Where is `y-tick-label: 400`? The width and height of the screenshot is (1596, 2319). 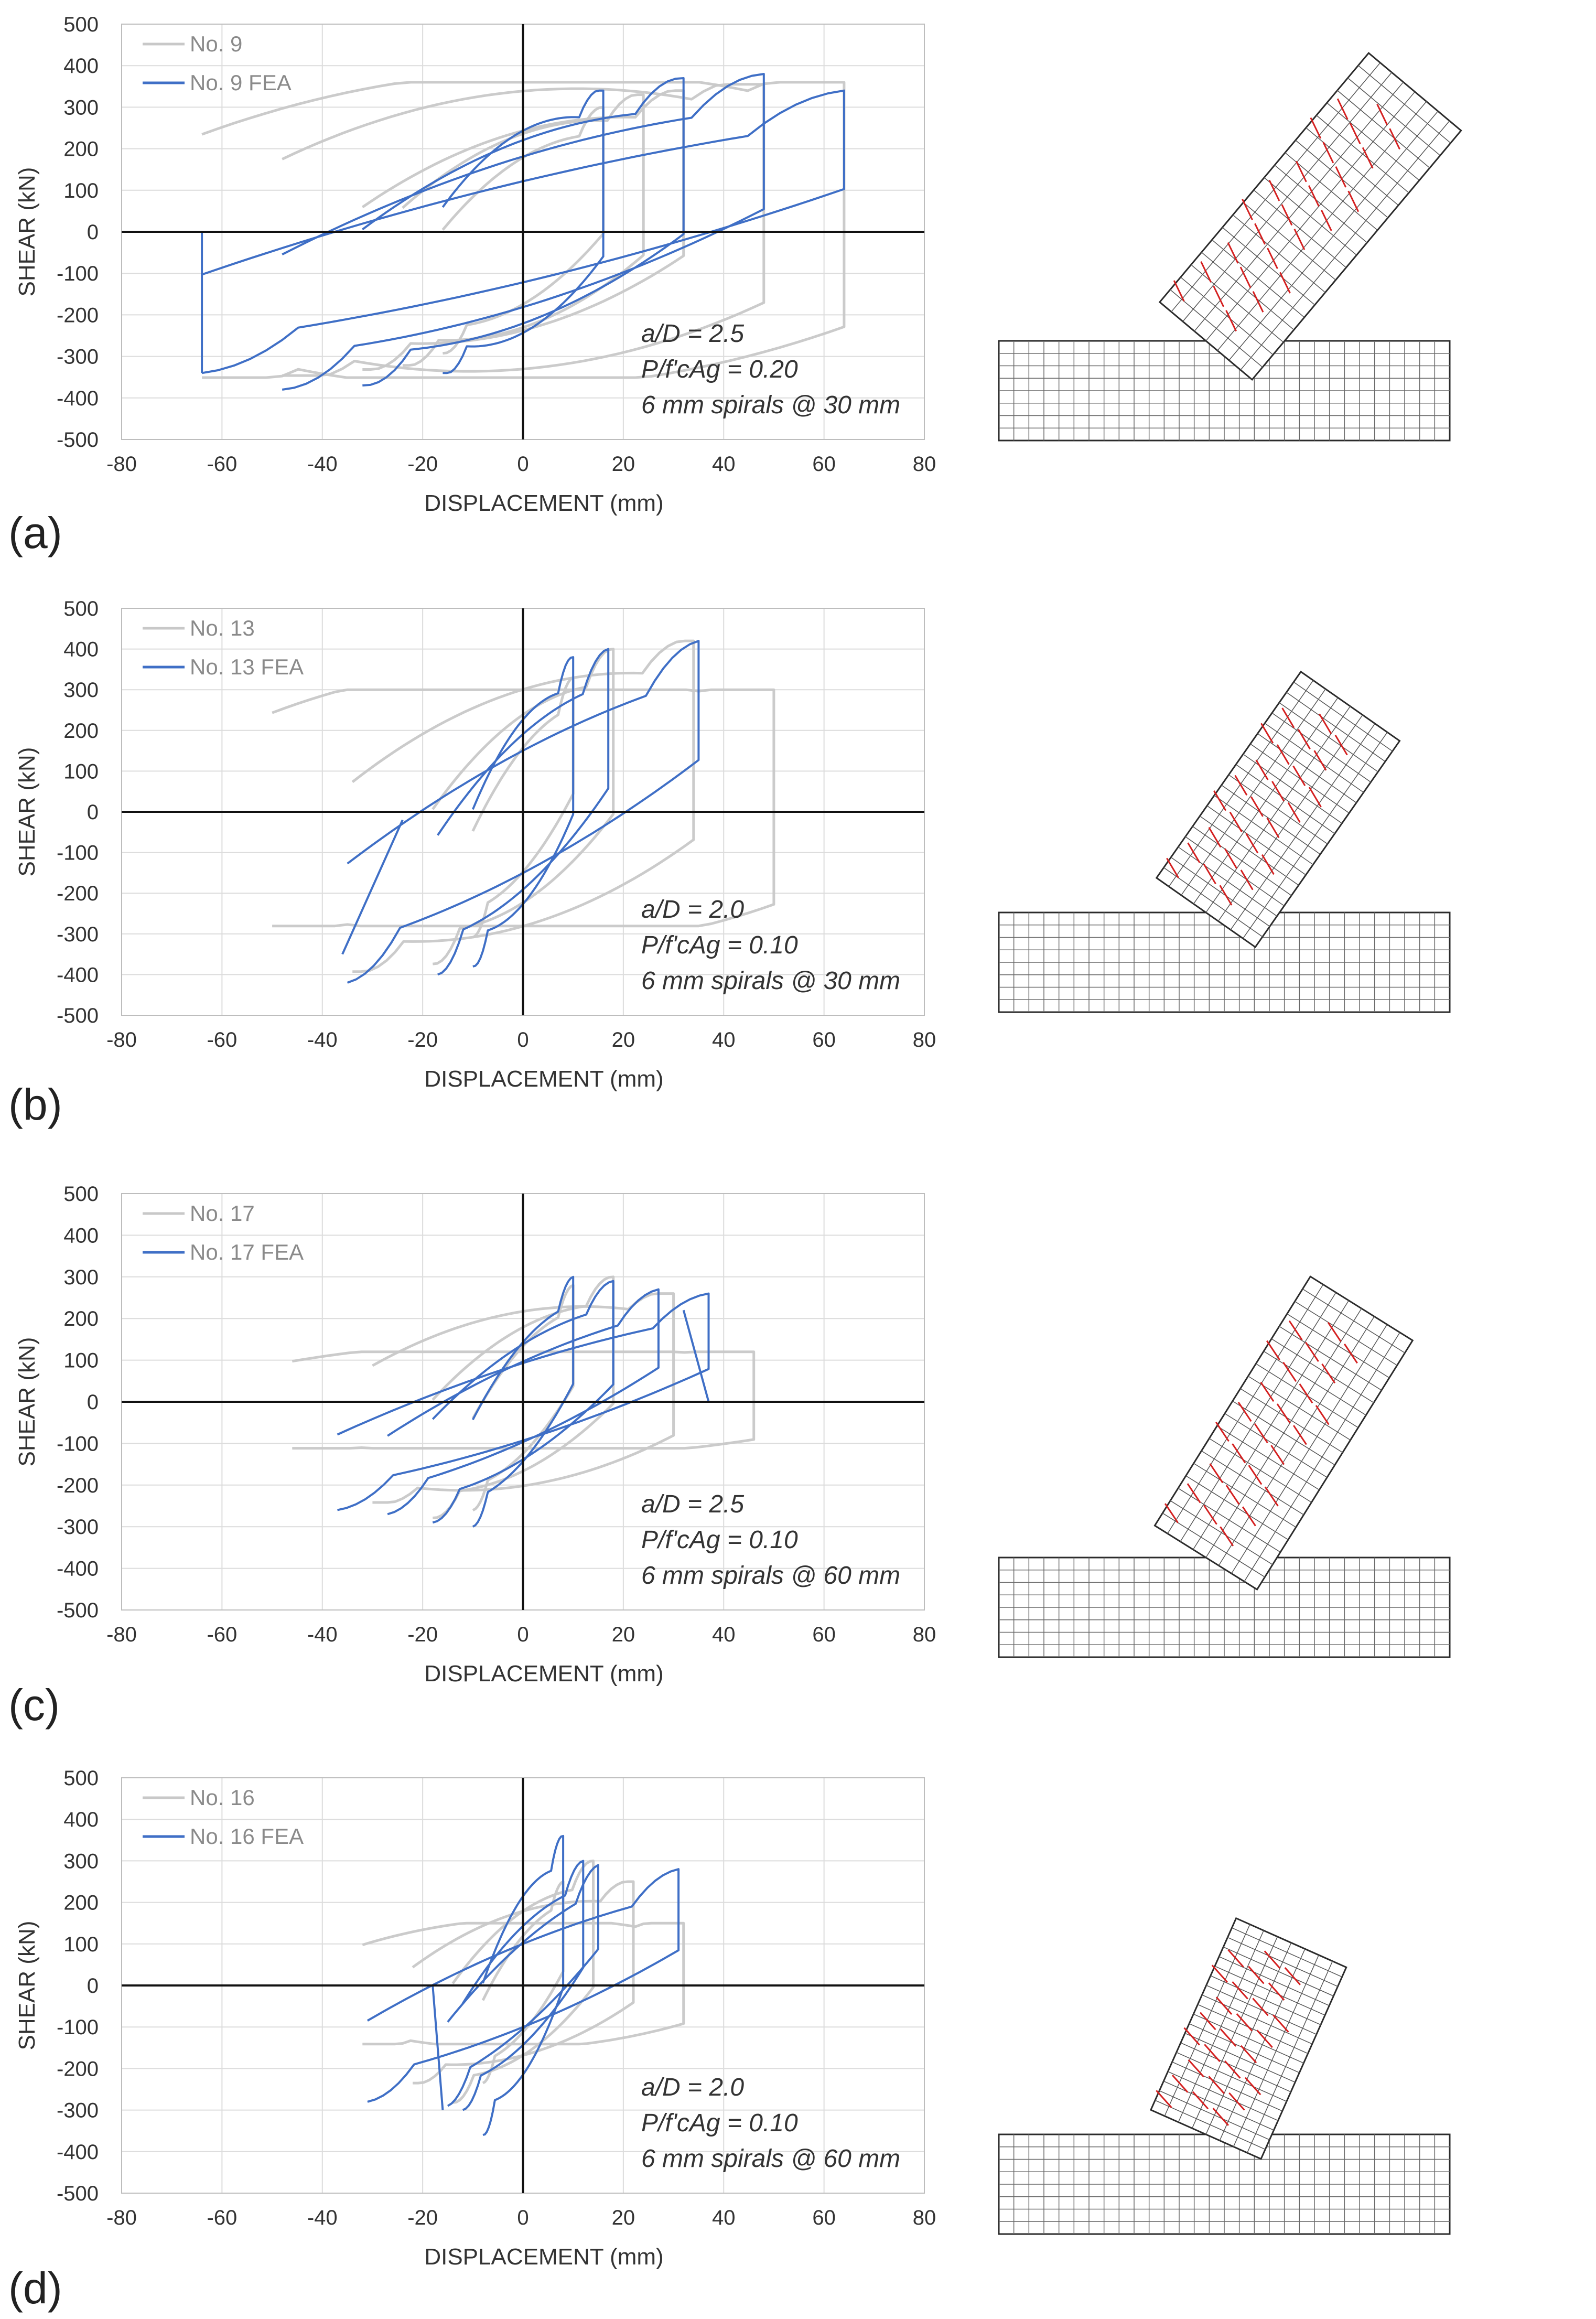
y-tick-label: 400 is located at coordinates (81, 649).